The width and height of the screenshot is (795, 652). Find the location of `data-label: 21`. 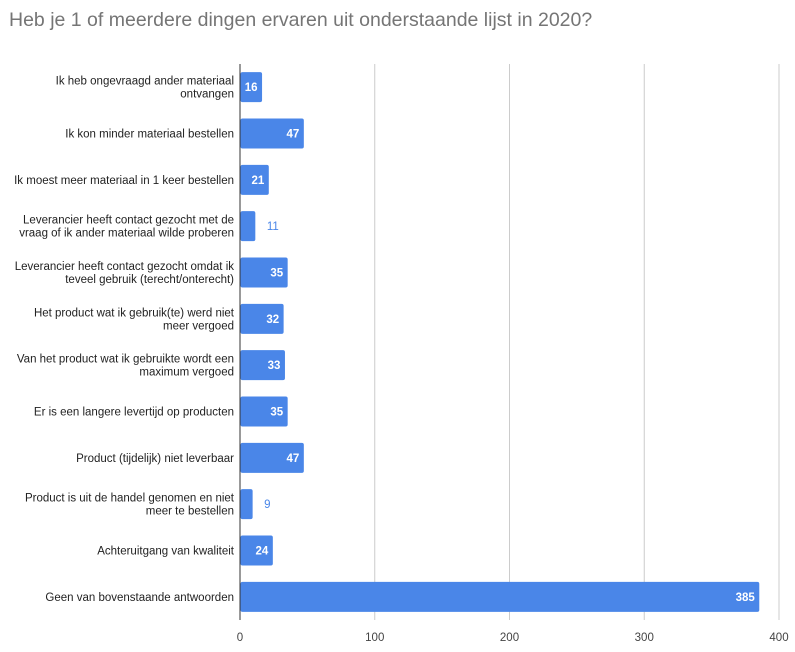

data-label: 21 is located at coordinates (258, 181).